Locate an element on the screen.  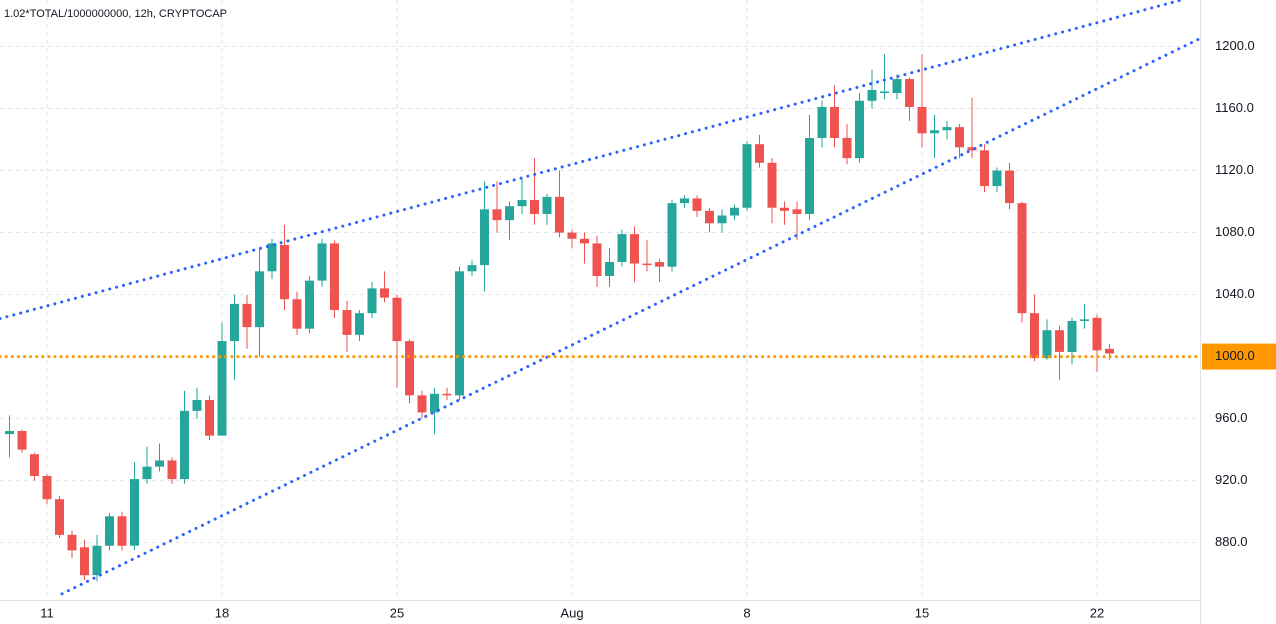
y-tick-label: 1200.0 is located at coordinates (1235, 45).